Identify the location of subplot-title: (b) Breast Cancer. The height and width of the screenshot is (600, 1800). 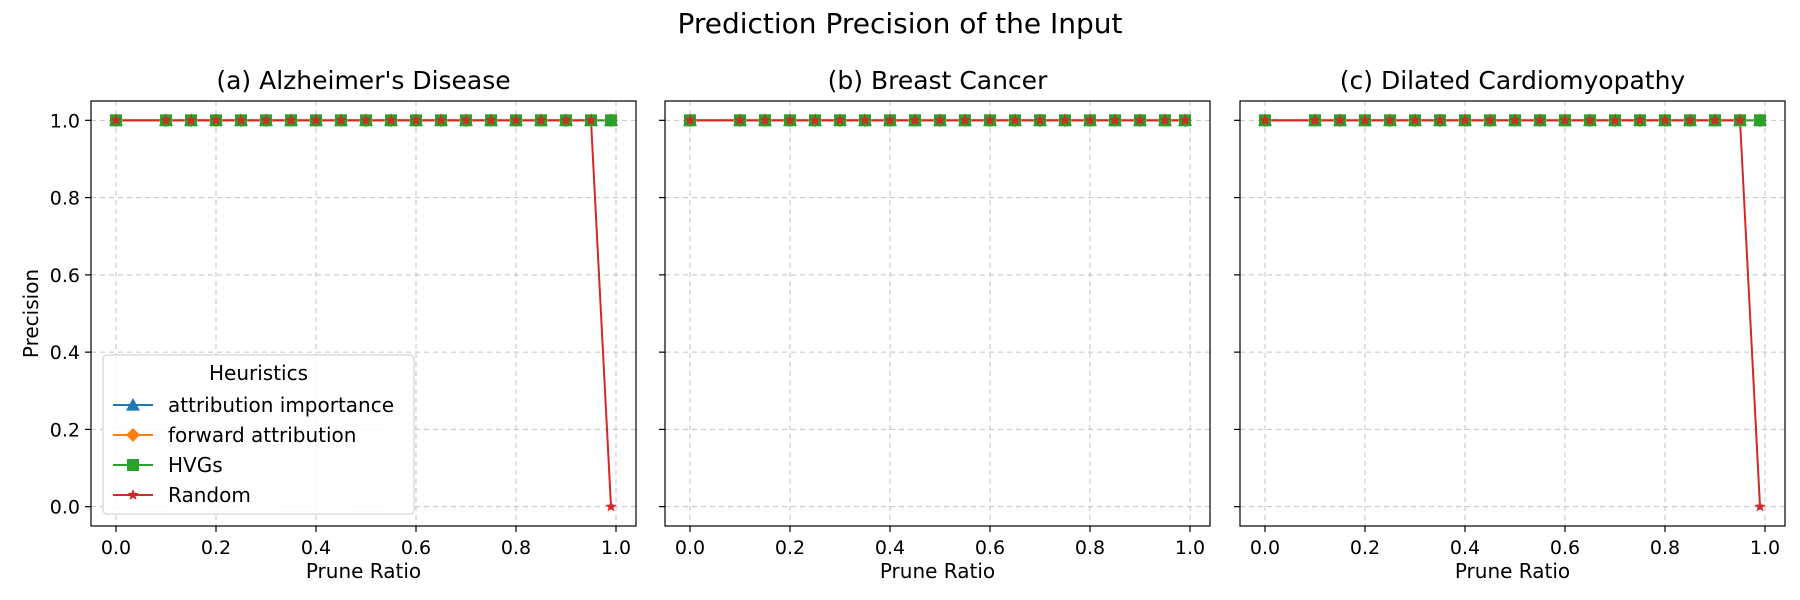
(938, 80).